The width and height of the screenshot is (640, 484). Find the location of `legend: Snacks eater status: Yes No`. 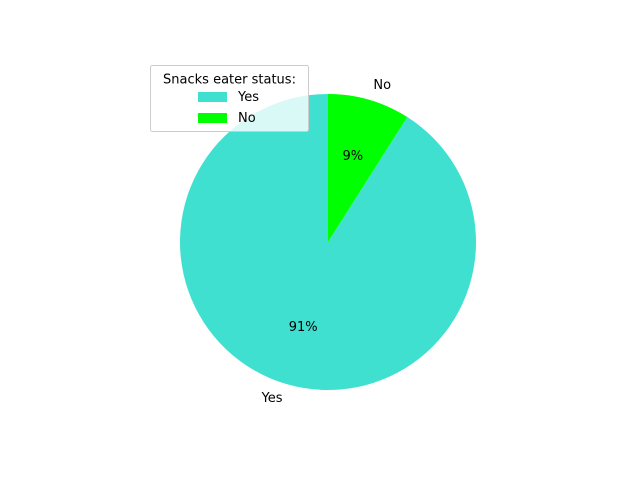

legend: Snacks eater status: Yes No is located at coordinates (229, 98).